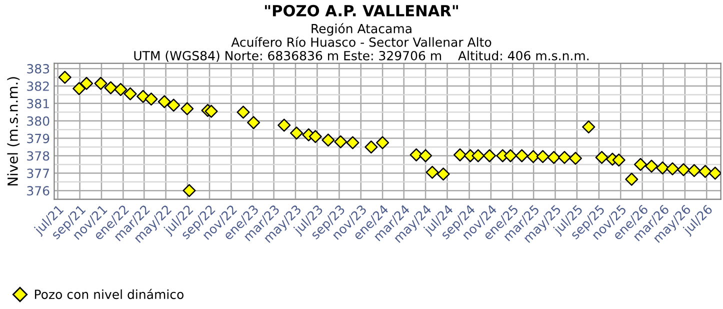 Image resolution: width=723 pixels, height=309 pixels. What do you see at coordinates (38, 191) in the screenshot?
I see `y-tick-label: 376` at bounding box center [38, 191].